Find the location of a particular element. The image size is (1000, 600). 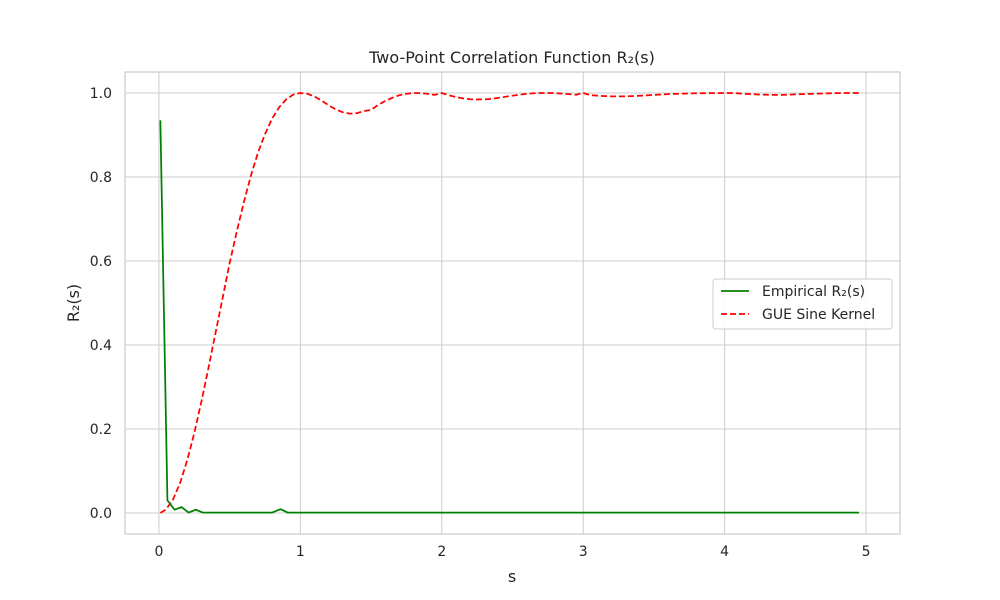

x-tick-label: 2 is located at coordinates (441, 552).